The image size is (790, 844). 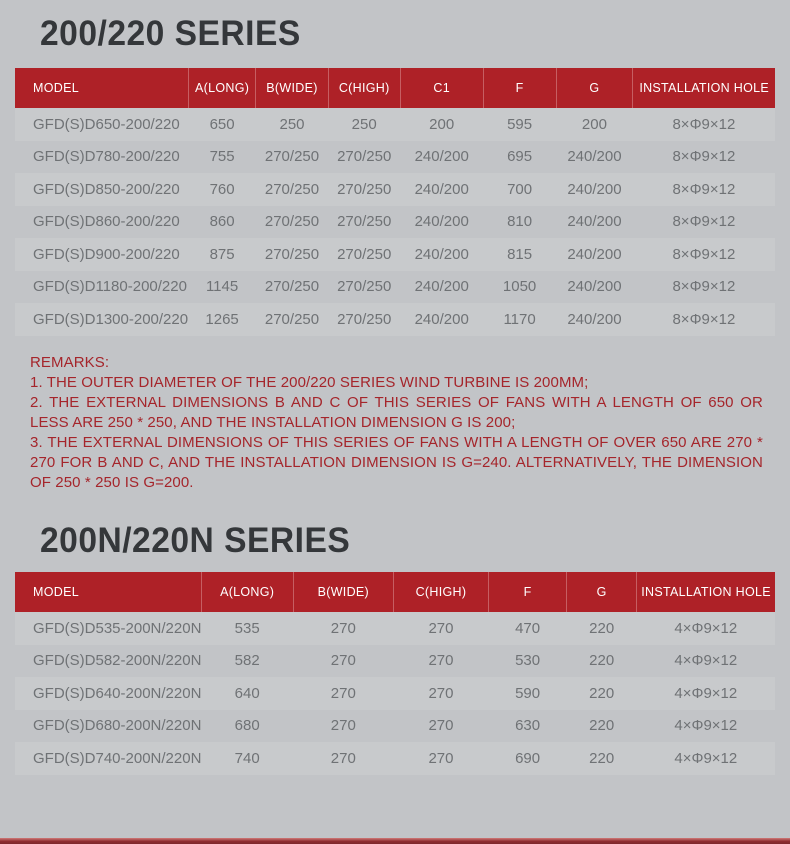 I want to click on model-cell: GFD(S)D1300-200/220, so click(x=102, y=319).